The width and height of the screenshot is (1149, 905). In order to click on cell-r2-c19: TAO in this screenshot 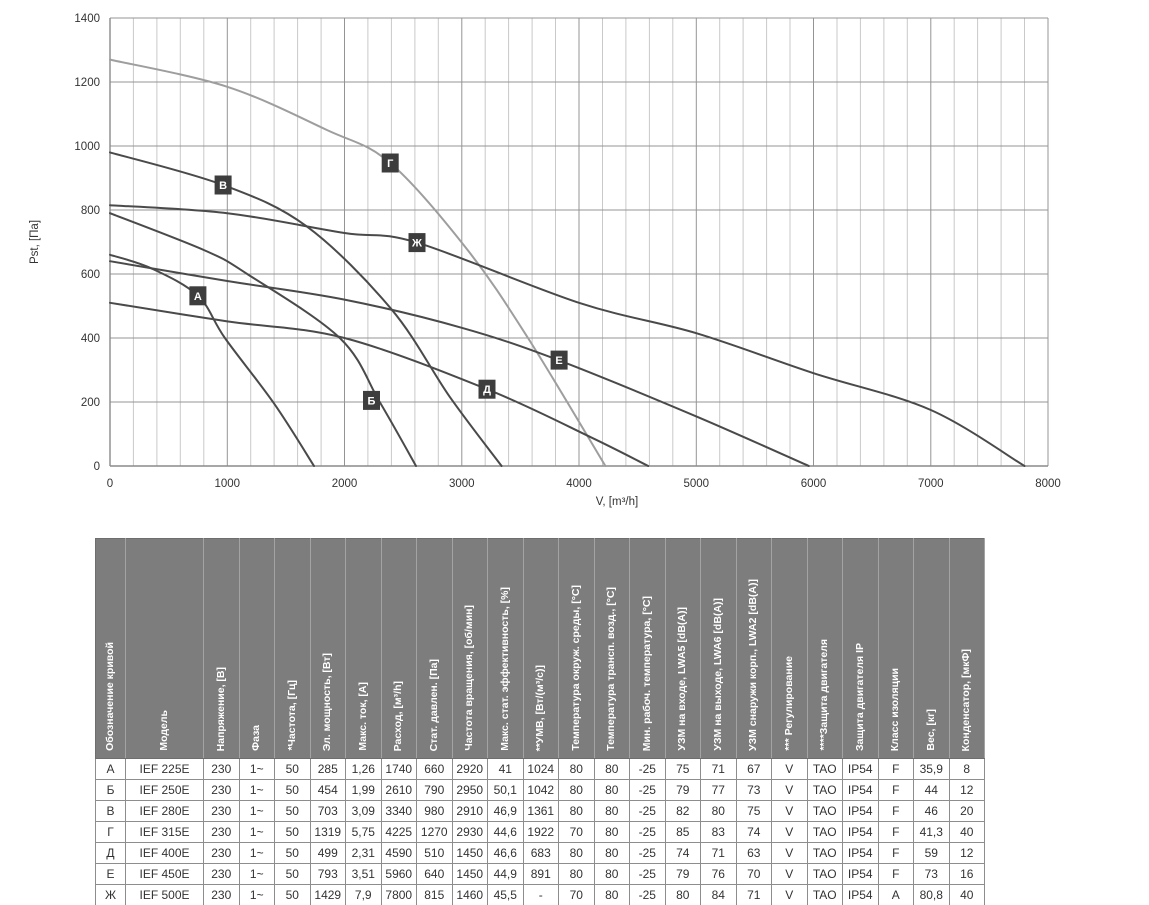, I will do `click(824, 811)`.